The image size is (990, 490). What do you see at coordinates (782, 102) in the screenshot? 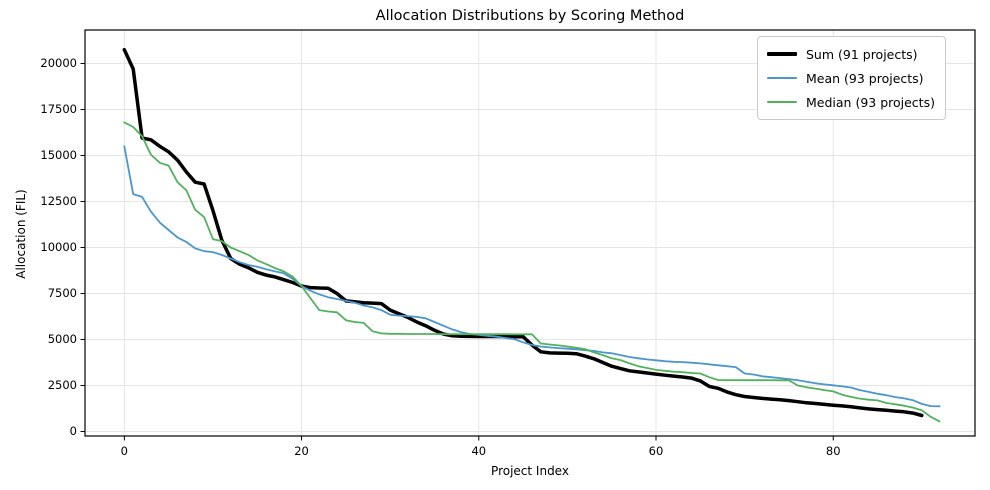
I see `legend-line-swatch-median` at bounding box center [782, 102].